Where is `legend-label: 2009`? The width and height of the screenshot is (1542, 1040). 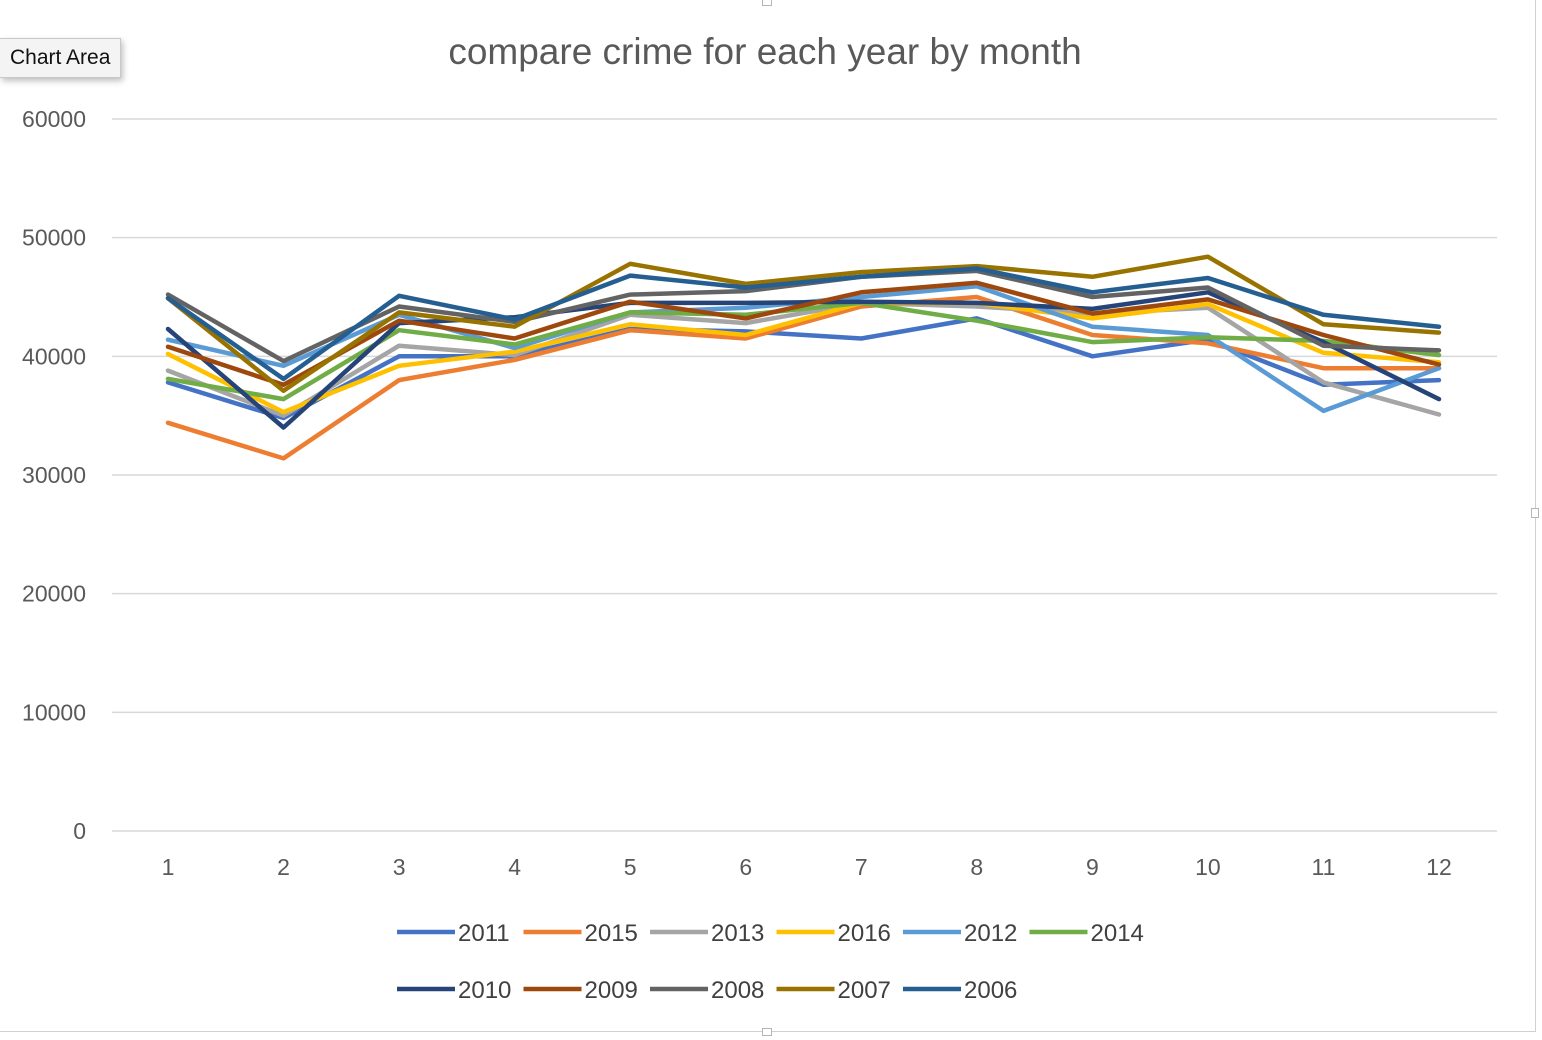 legend-label: 2009 is located at coordinates (611, 990).